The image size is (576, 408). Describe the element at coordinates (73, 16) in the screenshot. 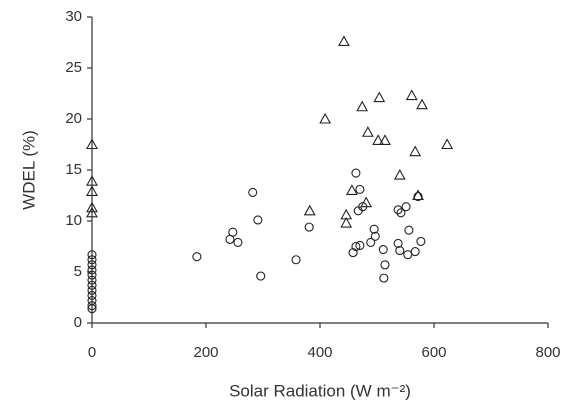

I see `y-tick-label: 30` at that location.